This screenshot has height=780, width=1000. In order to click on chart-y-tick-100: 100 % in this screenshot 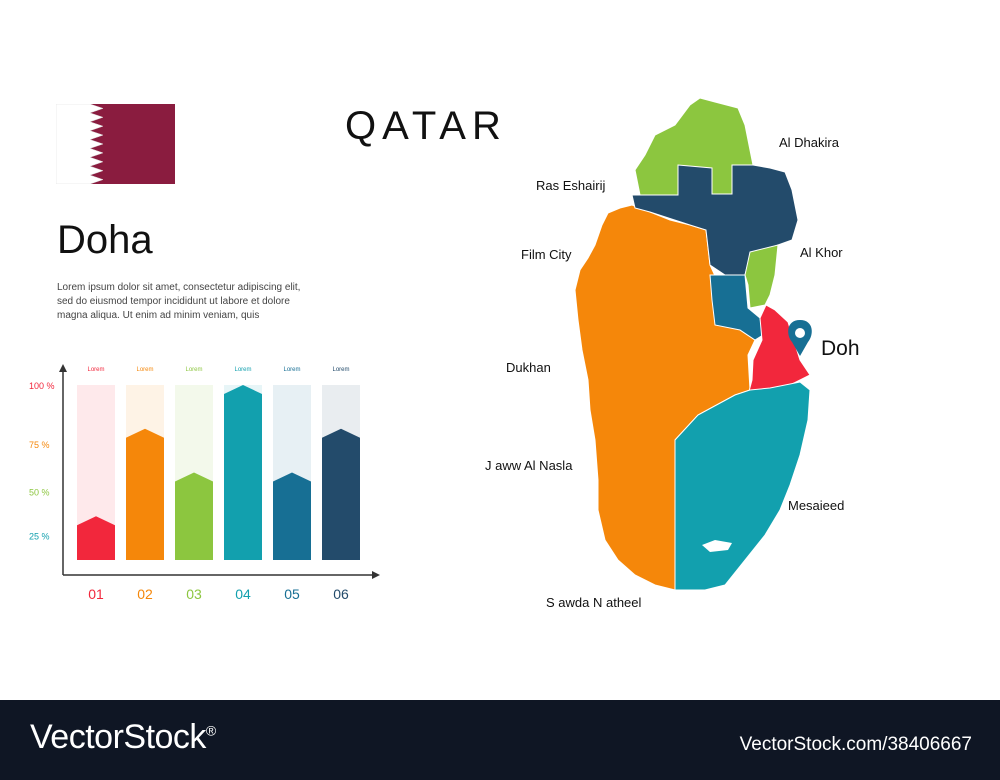, I will do `click(42, 386)`.